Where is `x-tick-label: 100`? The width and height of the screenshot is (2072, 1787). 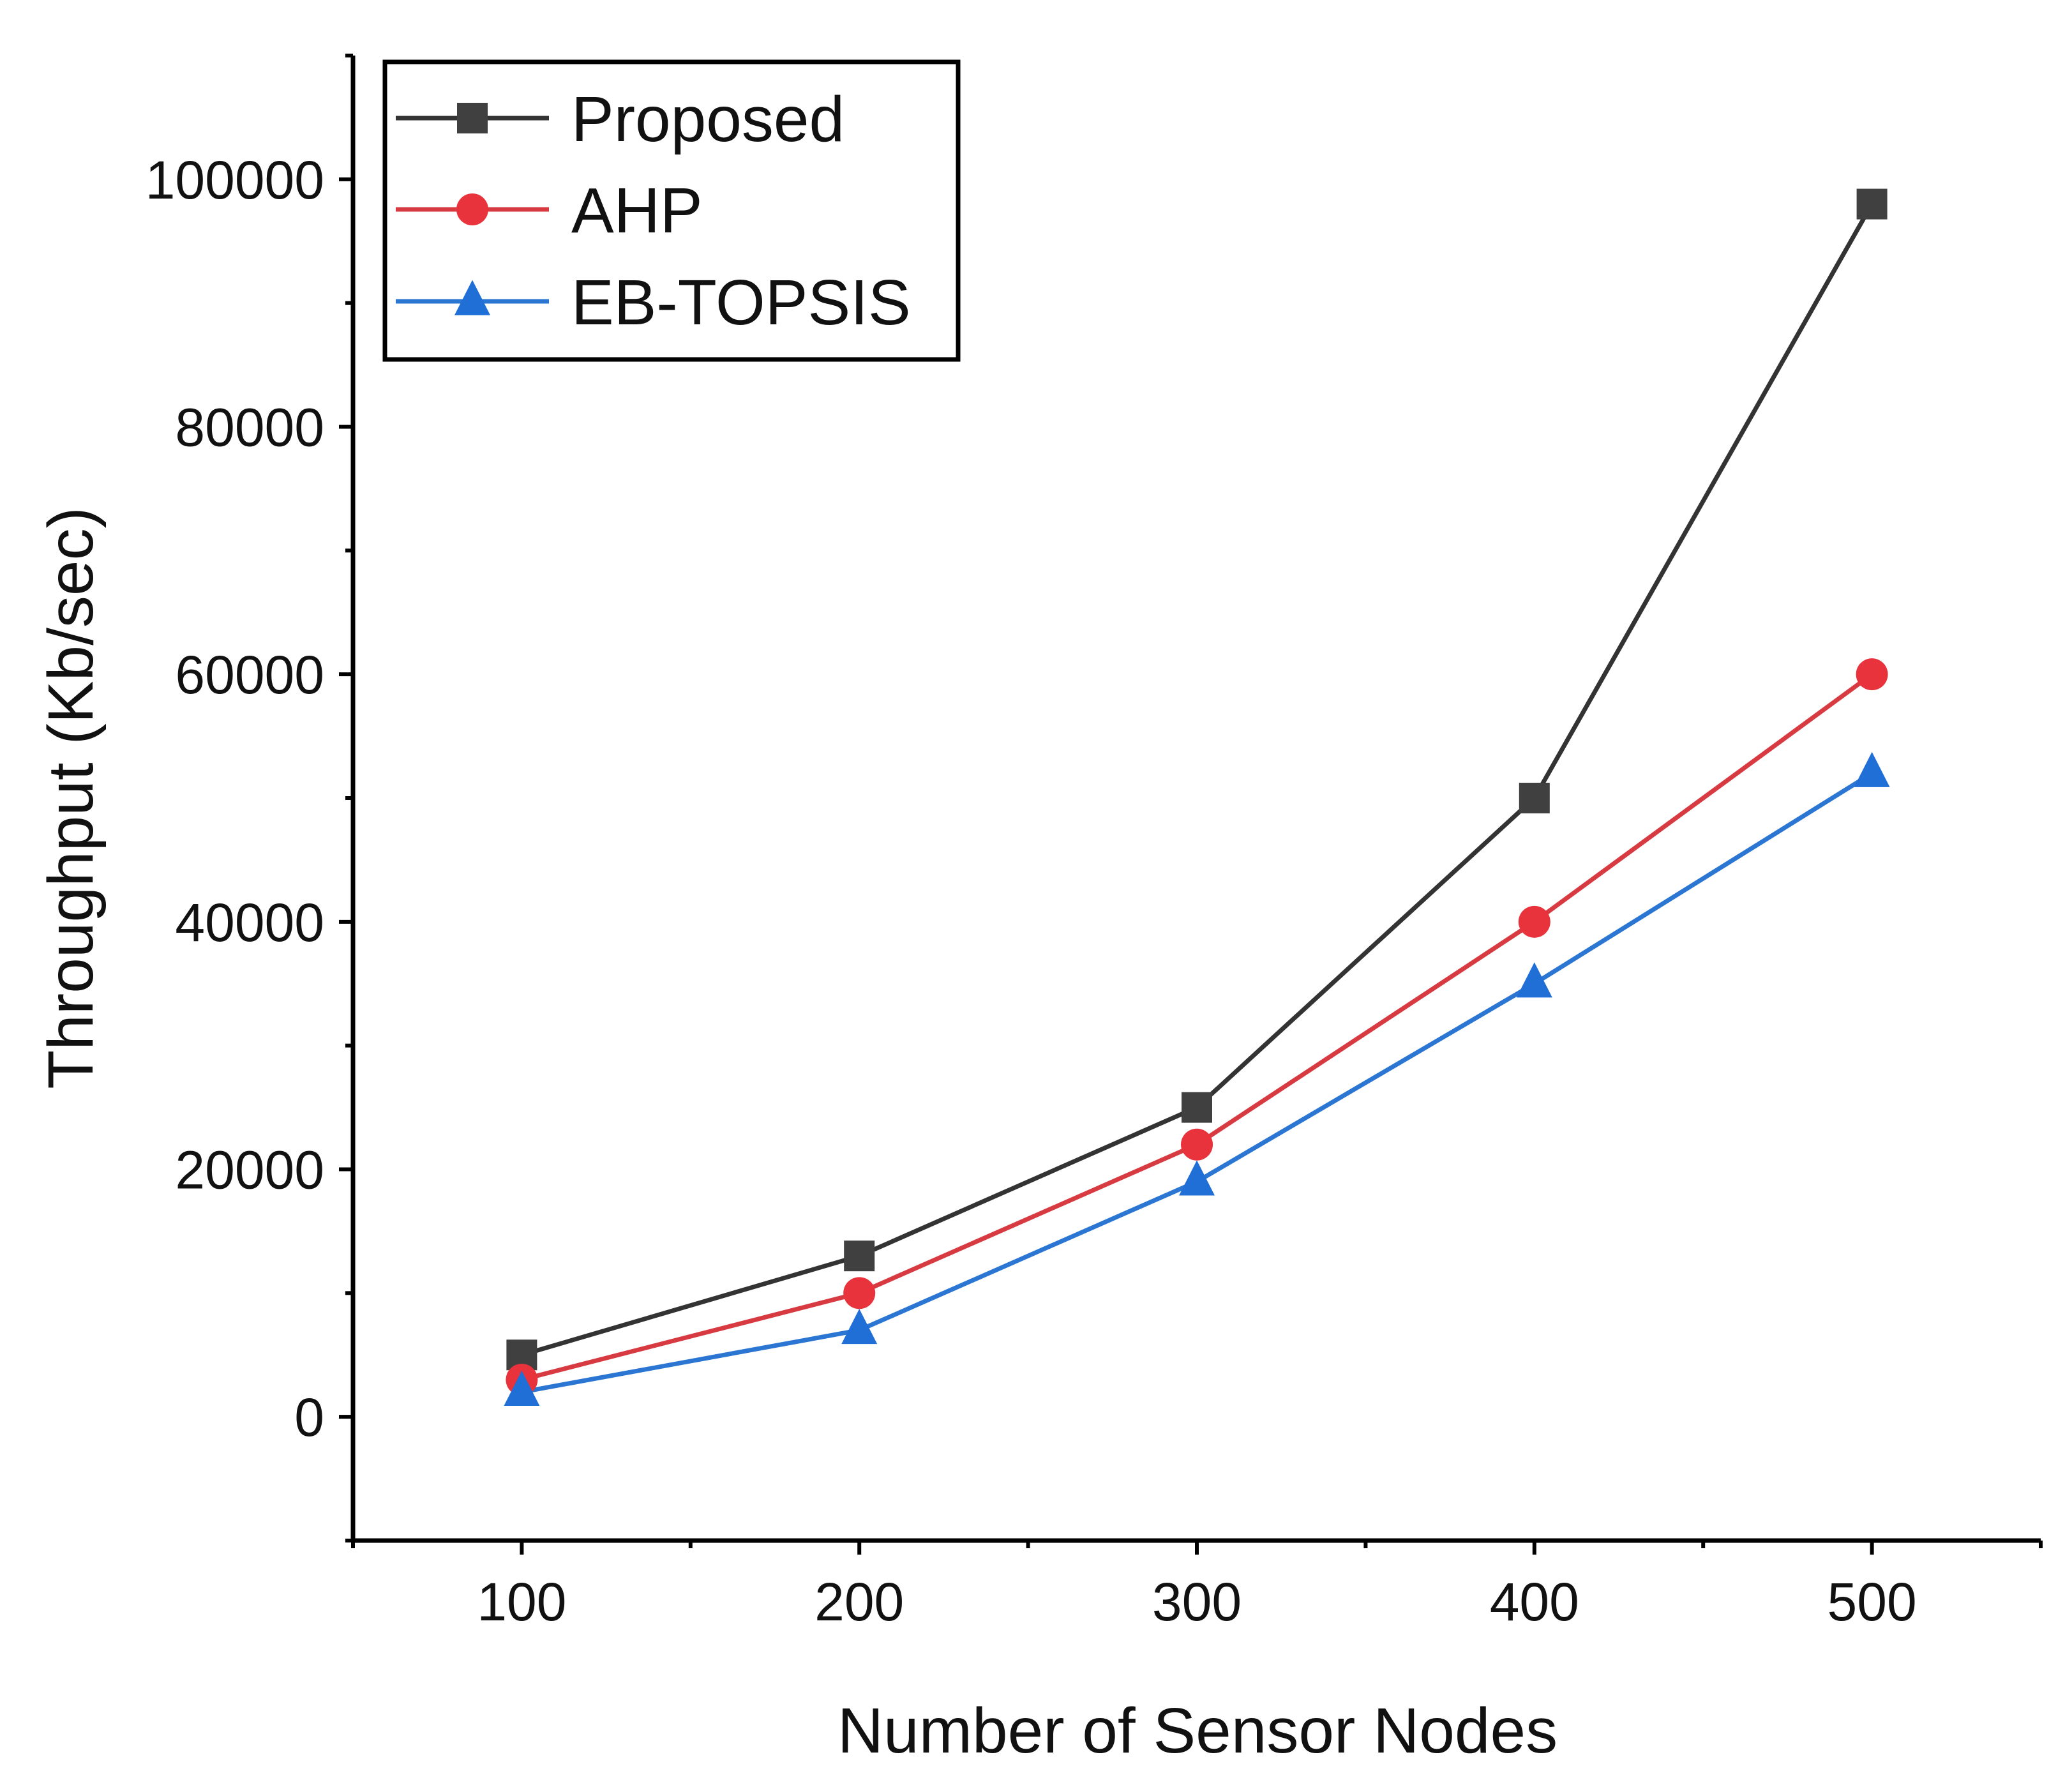
x-tick-label: 100 is located at coordinates (521, 1602).